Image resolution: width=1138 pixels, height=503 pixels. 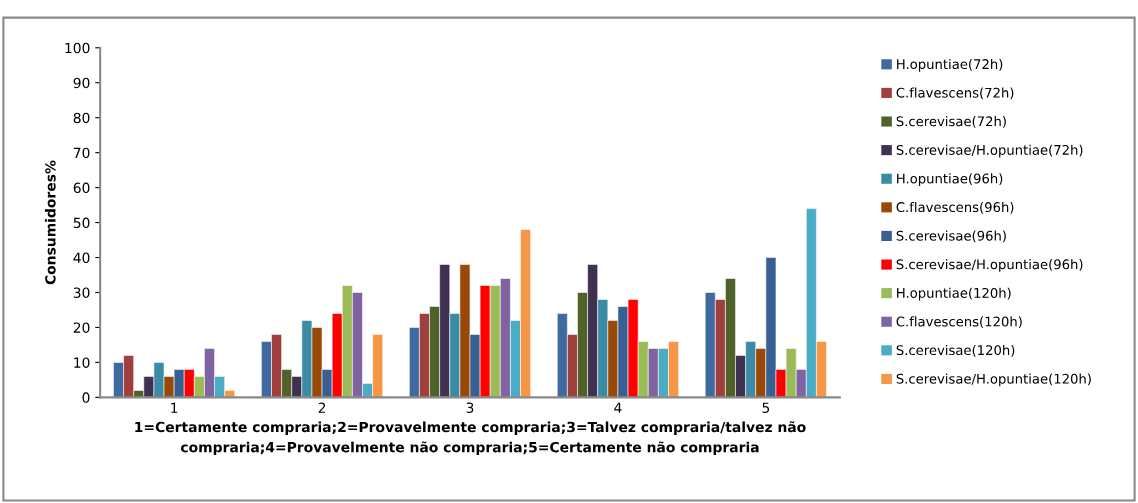 I want to click on legend-label: H.opuntiae(72h), so click(x=950, y=65).